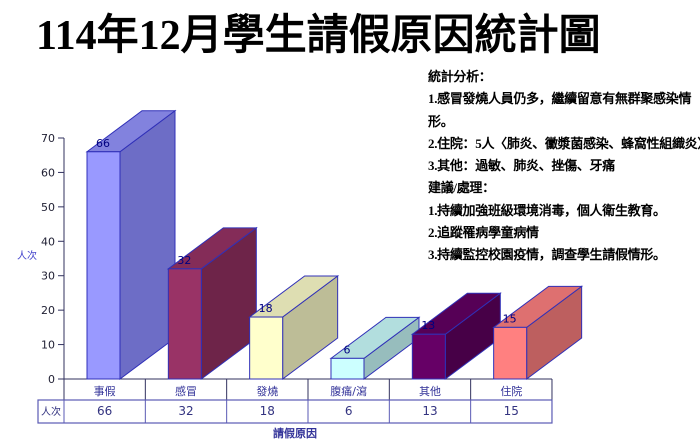 The width and height of the screenshot is (700, 444). What do you see at coordinates (318, 36) in the screenshot?
I see `page-title: 114年12月學生請假原因統計圖` at bounding box center [318, 36].